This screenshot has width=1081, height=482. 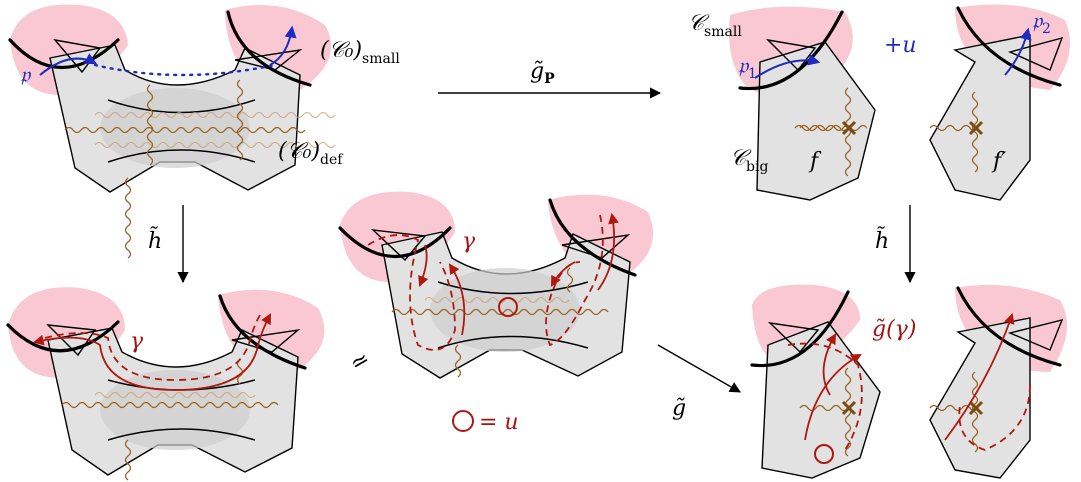 I want to click on label-simeq: ≃, so click(x=360, y=361).